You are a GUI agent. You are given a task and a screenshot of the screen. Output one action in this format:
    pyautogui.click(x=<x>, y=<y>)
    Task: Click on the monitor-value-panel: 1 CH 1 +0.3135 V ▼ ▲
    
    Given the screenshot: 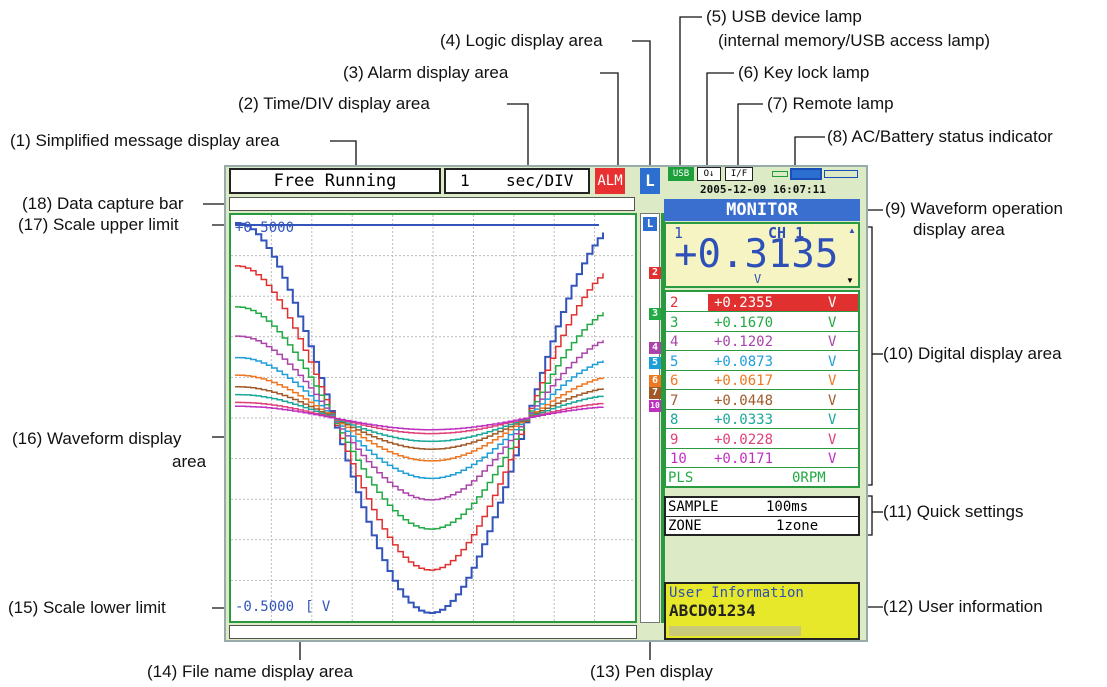 What is the action you would take?
    pyautogui.click(x=762, y=255)
    